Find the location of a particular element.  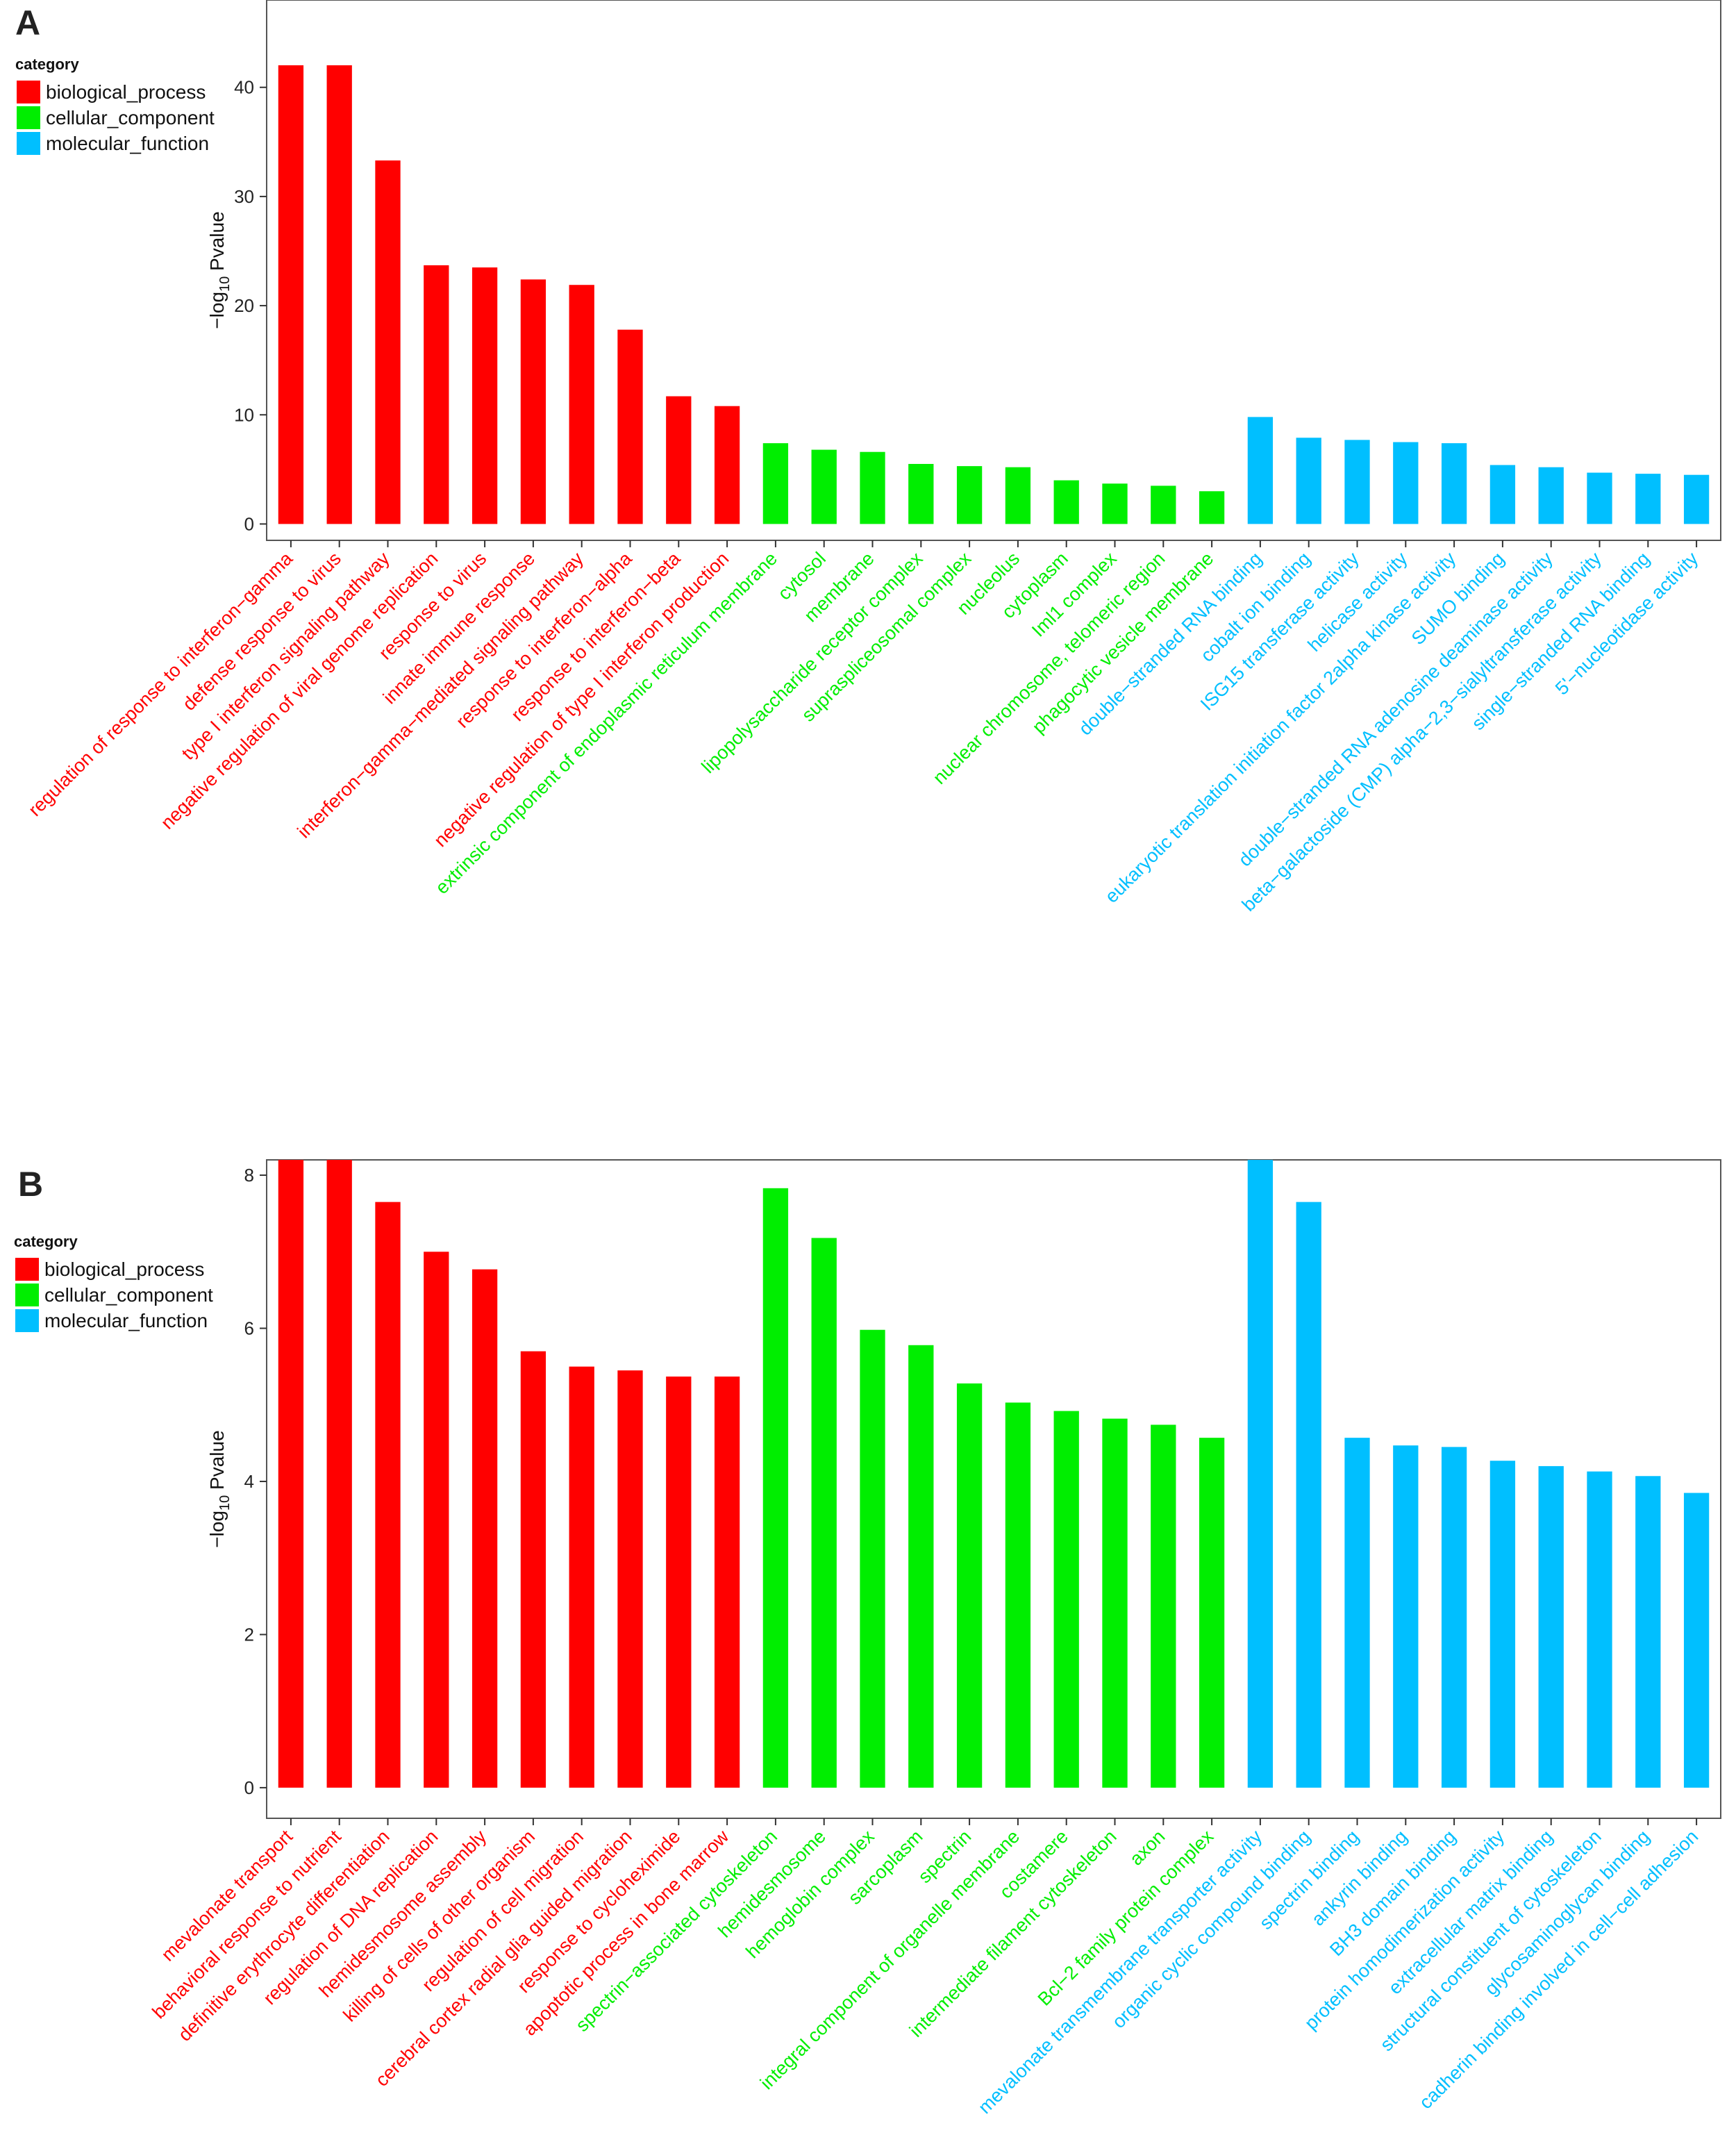

category-label: Bcl−2 family protein complex is located at coordinates (1126, 1918).